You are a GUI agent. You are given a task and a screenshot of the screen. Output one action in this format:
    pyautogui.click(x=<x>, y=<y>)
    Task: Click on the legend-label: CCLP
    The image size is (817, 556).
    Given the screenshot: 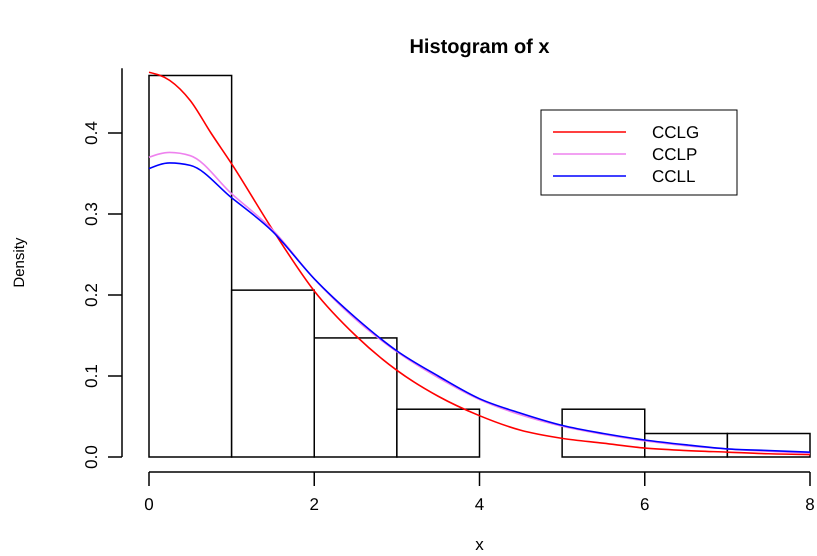 What is the action you would take?
    pyautogui.click(x=675, y=154)
    